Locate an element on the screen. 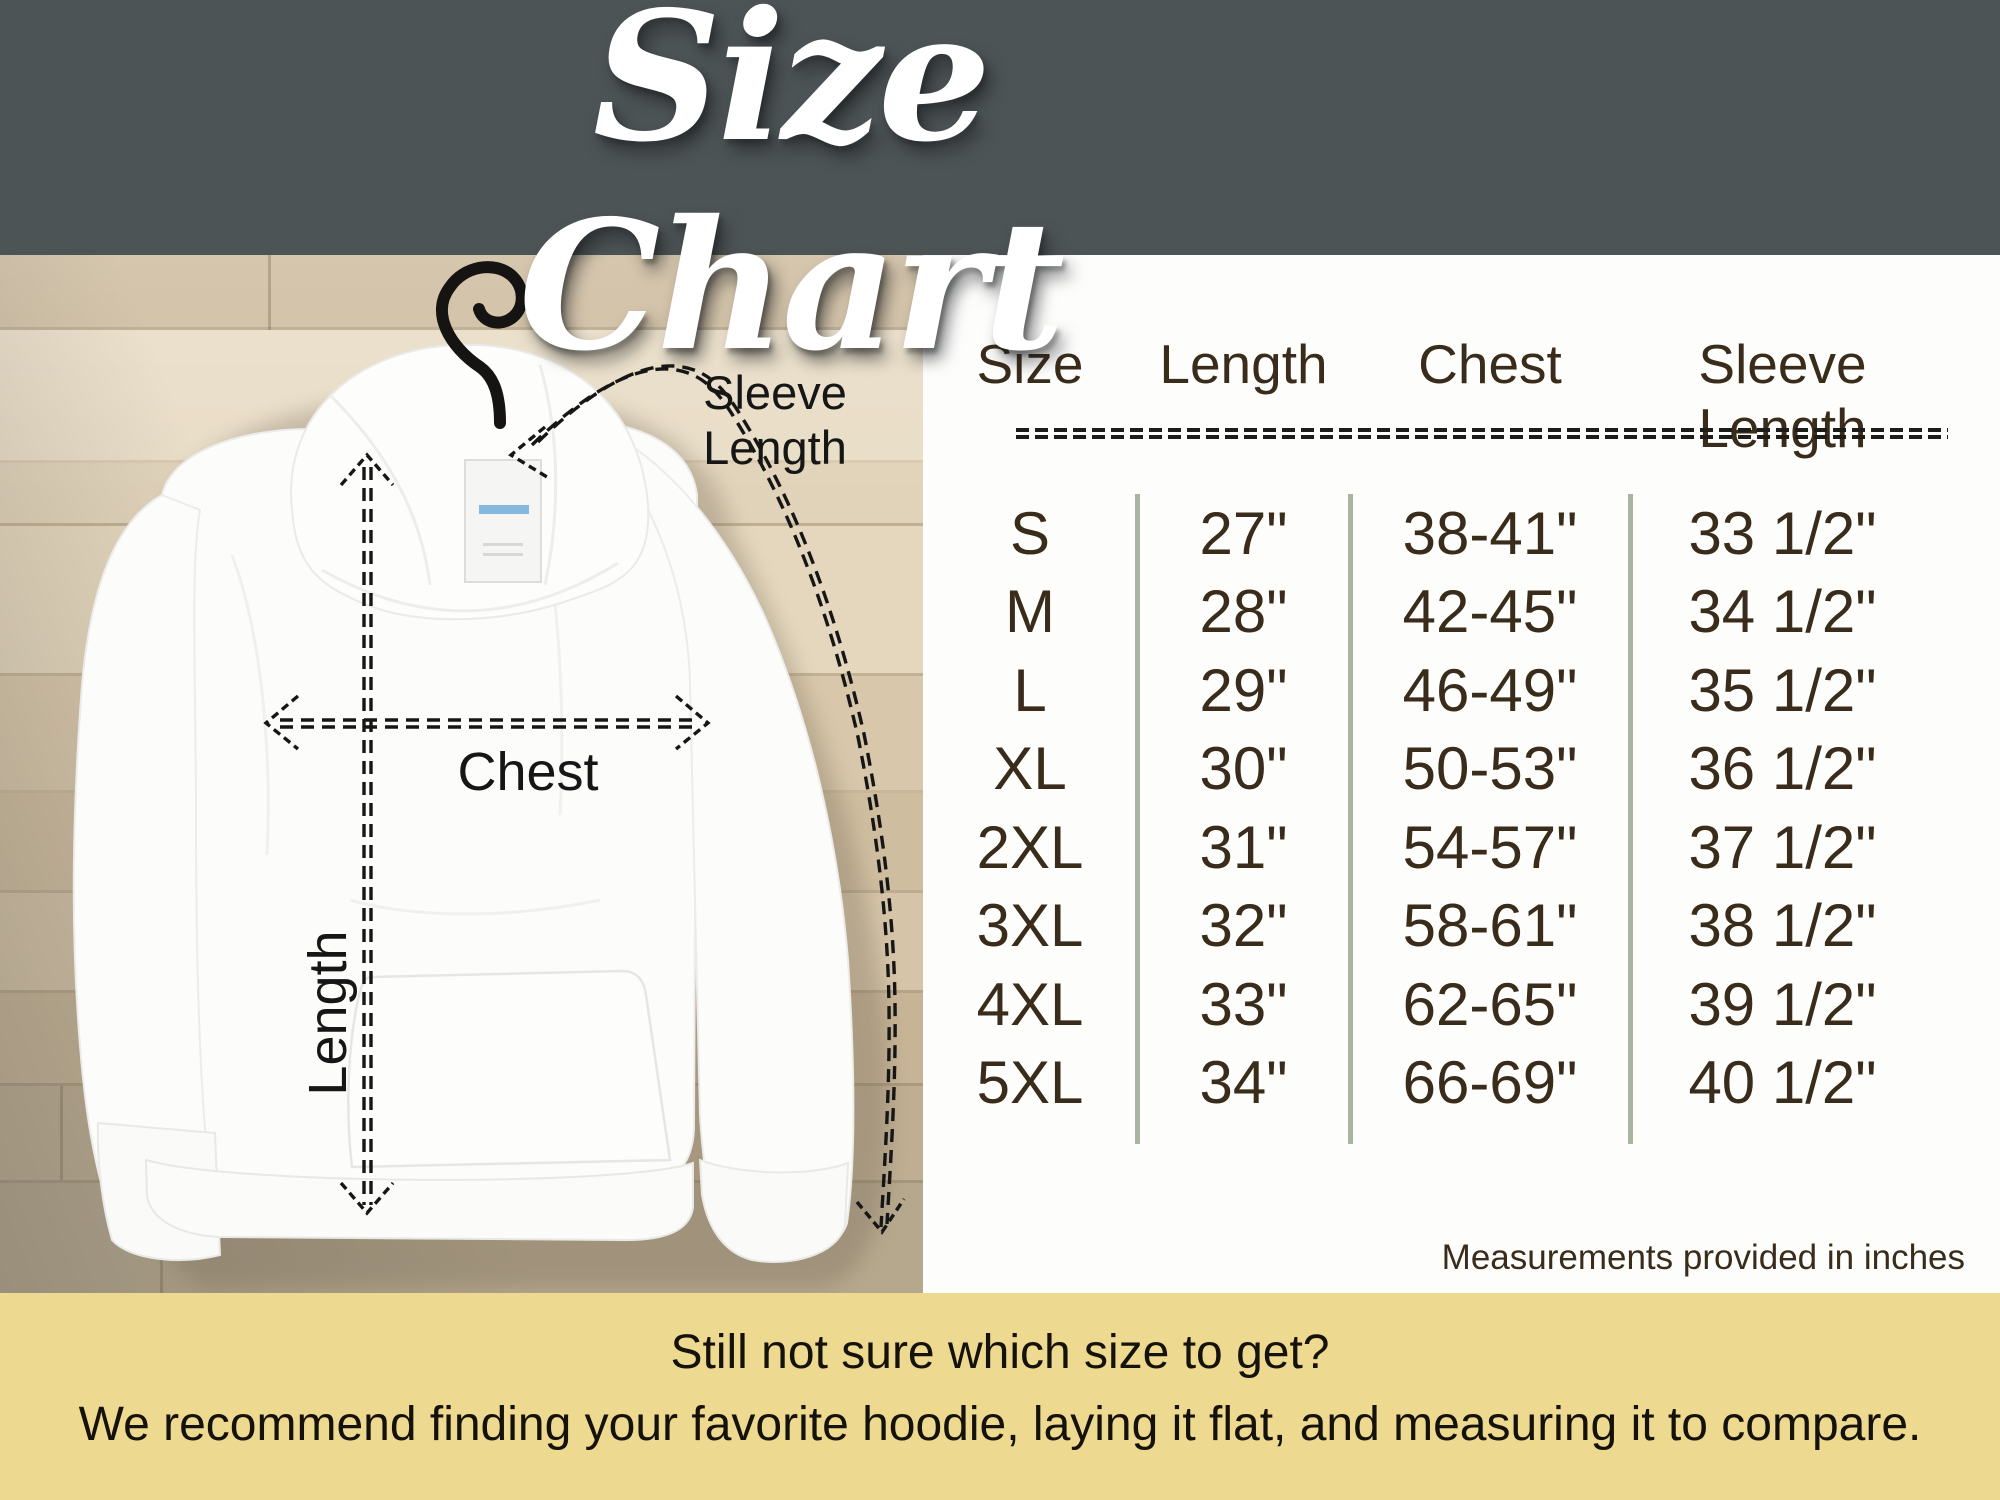 This screenshot has width=2000, height=1500. table-row: 5XL 34" 66-69" 40 1/2" is located at coordinates (1429, 1083).